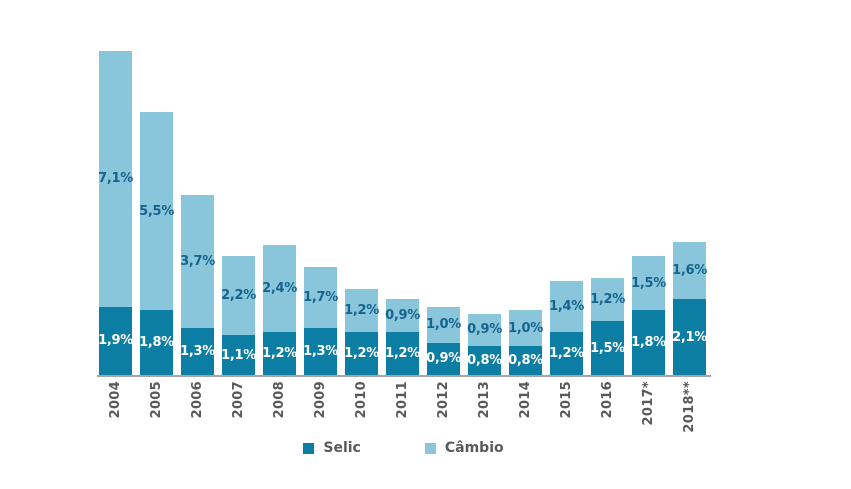 The image size is (851, 489). I want to click on bar-segment-cambio-2005: 5,5%, so click(156, 211).